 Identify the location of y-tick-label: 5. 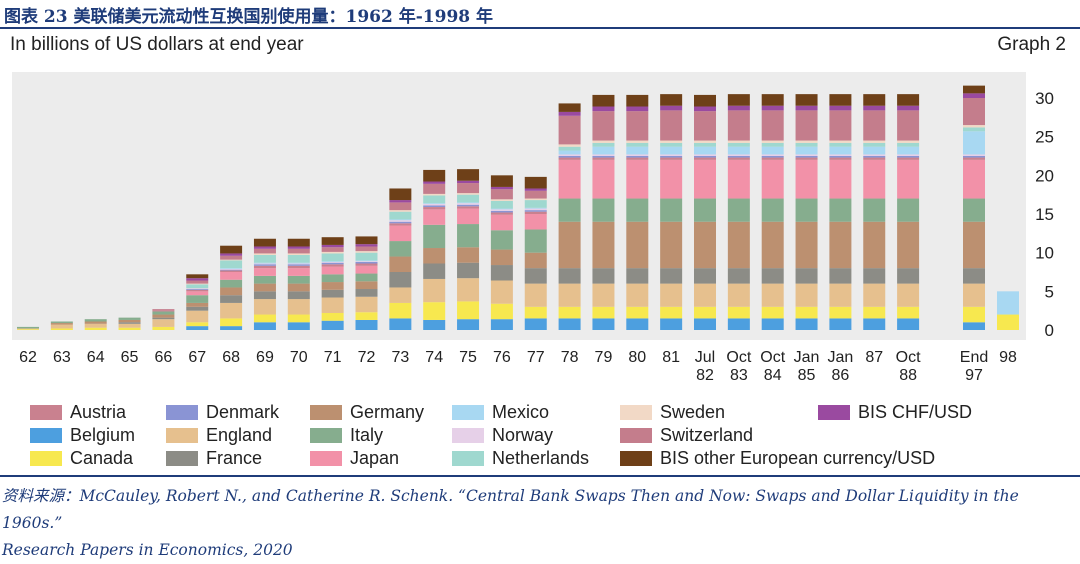
(1049, 291).